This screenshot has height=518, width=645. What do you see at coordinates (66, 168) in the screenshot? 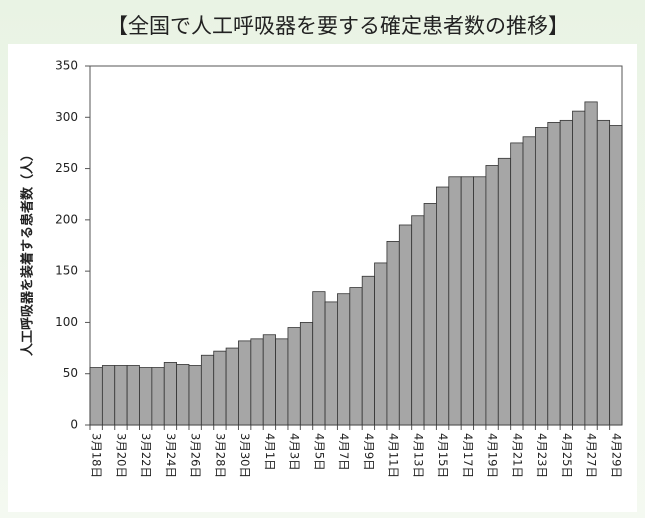
I see `y-tick-label: 250` at bounding box center [66, 168].